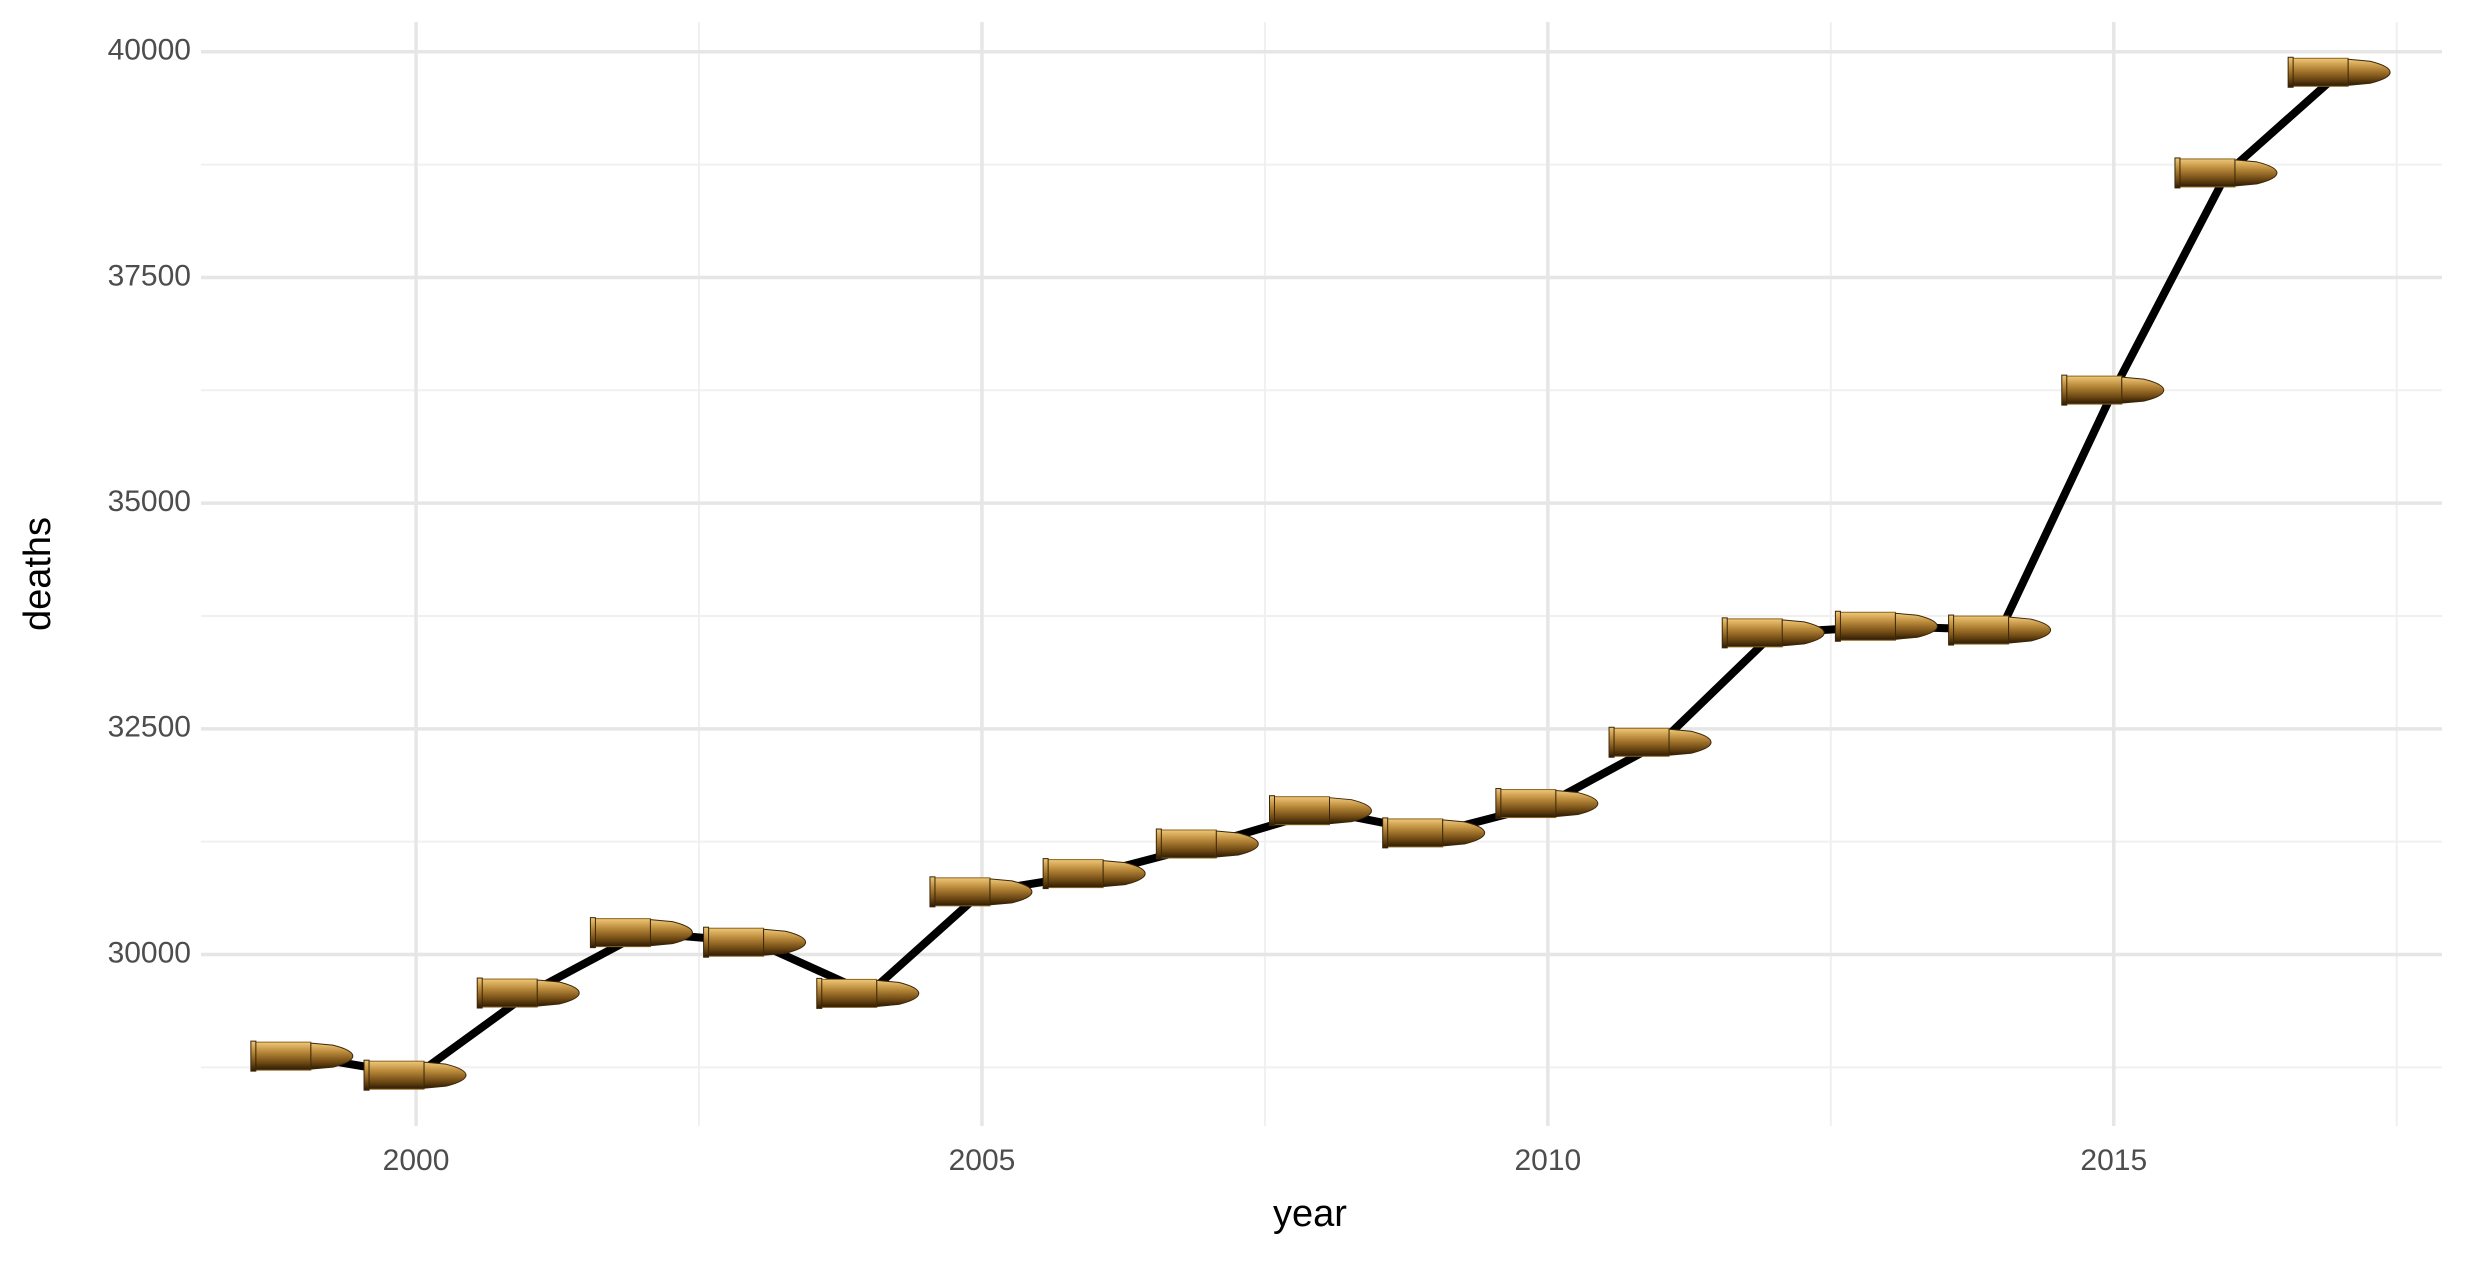  What do you see at coordinates (416, 1160) in the screenshot?
I see `x-tick-label: 2000` at bounding box center [416, 1160].